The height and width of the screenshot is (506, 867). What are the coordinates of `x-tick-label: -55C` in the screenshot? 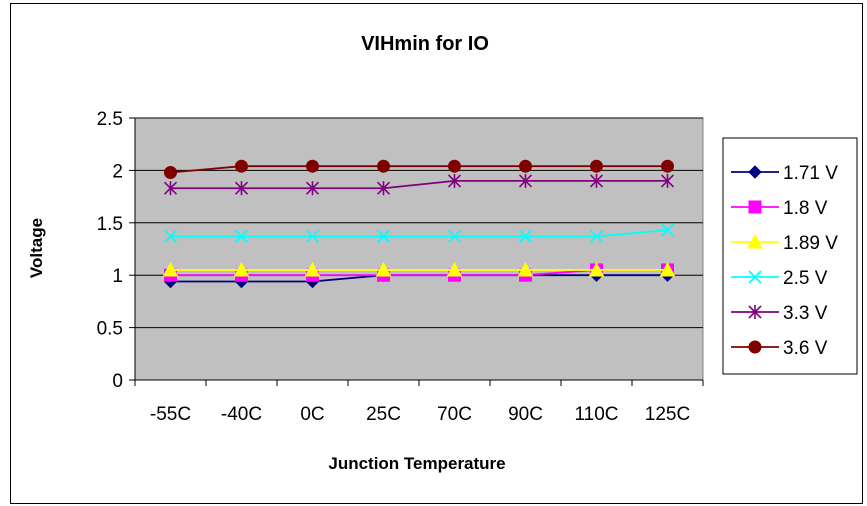 It's located at (170, 414).